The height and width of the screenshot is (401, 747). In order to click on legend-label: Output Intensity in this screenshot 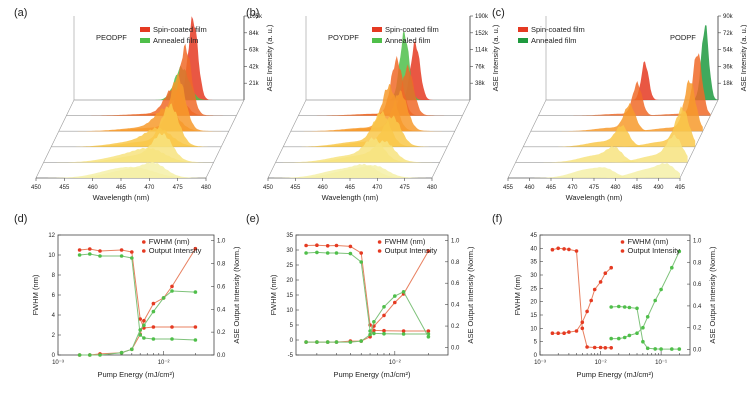, I will do `click(411, 250)`.